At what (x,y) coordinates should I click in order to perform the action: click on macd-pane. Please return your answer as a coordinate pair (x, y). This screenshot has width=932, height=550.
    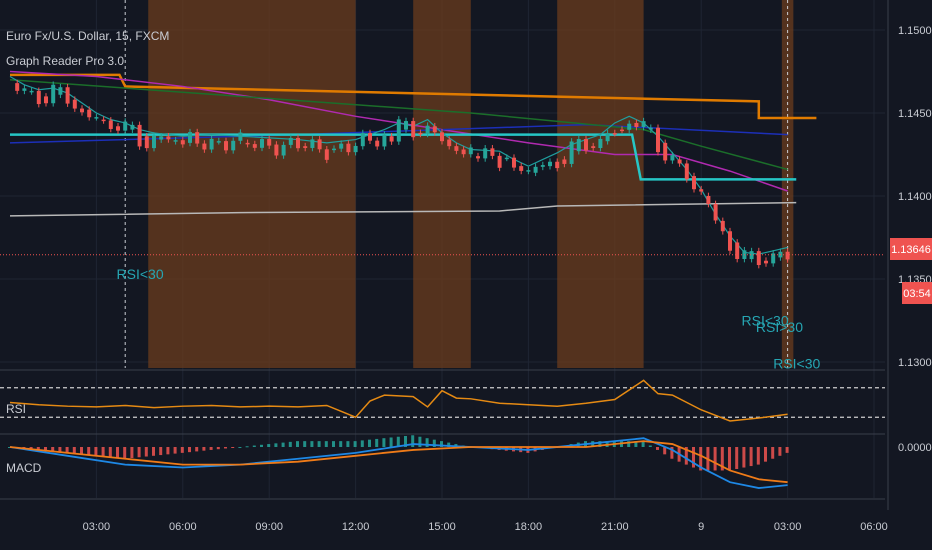
    Looking at the image, I should click on (442, 467).